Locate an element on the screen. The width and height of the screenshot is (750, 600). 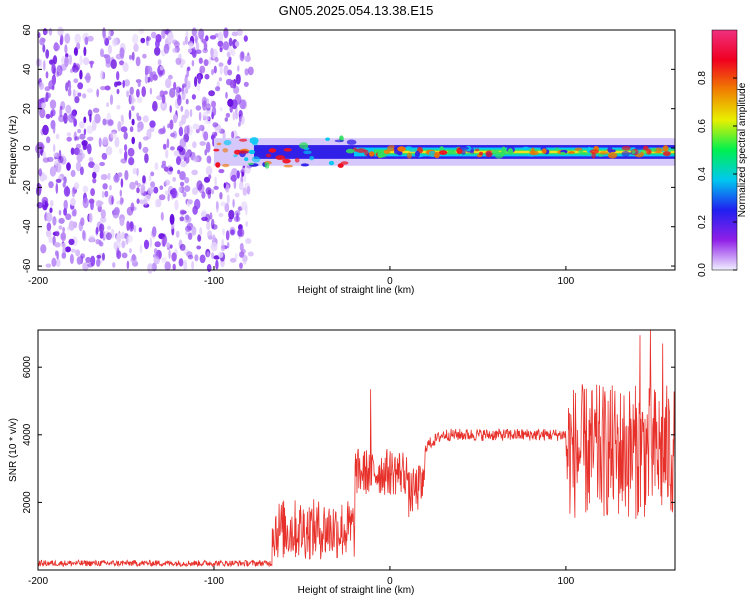
y-tick-label: -60 is located at coordinates (27, 265).